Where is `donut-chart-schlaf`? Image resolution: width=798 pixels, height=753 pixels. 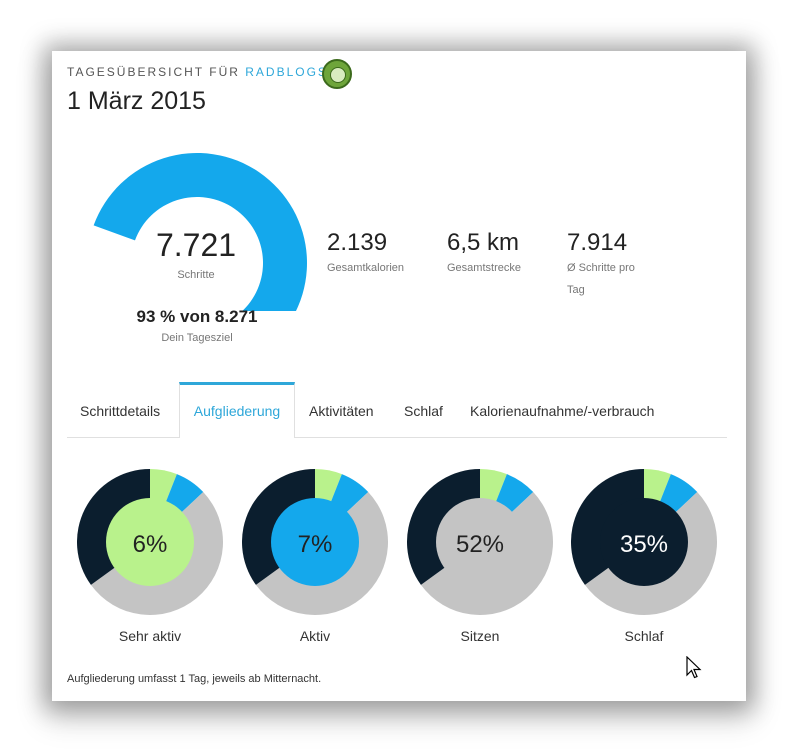
donut-chart-schlaf is located at coordinates (644, 542).